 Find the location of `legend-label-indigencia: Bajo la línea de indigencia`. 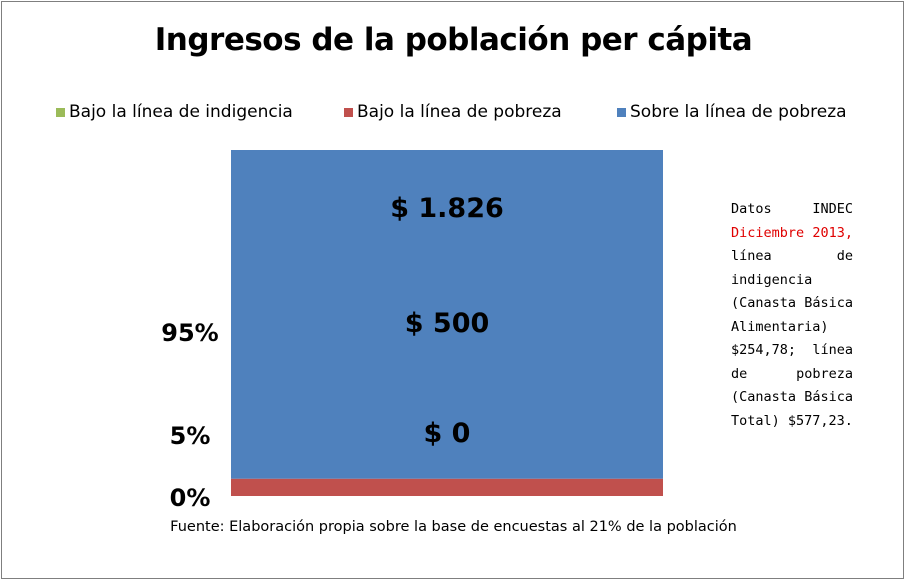

legend-label-indigencia: Bajo la línea de indigencia is located at coordinates (181, 112).